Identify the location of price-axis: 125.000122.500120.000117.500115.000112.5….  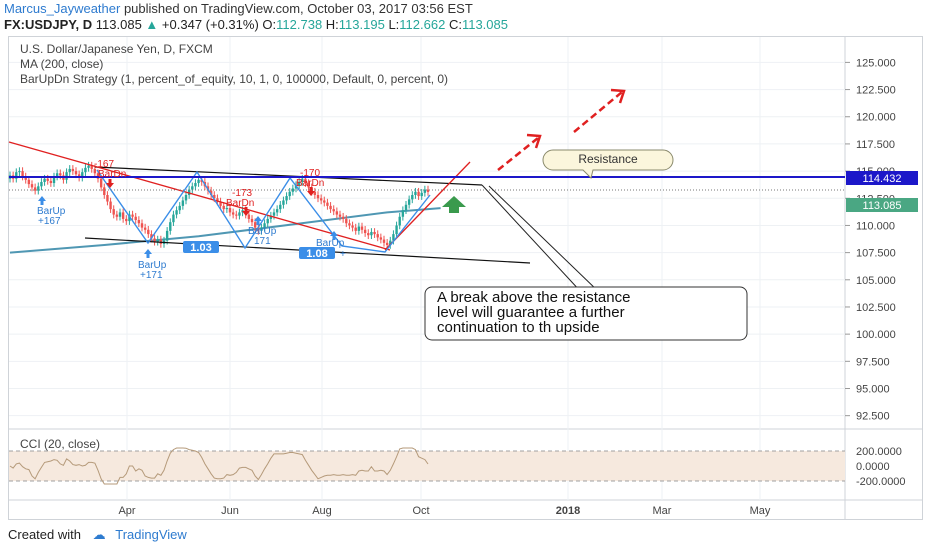
(870, 240).